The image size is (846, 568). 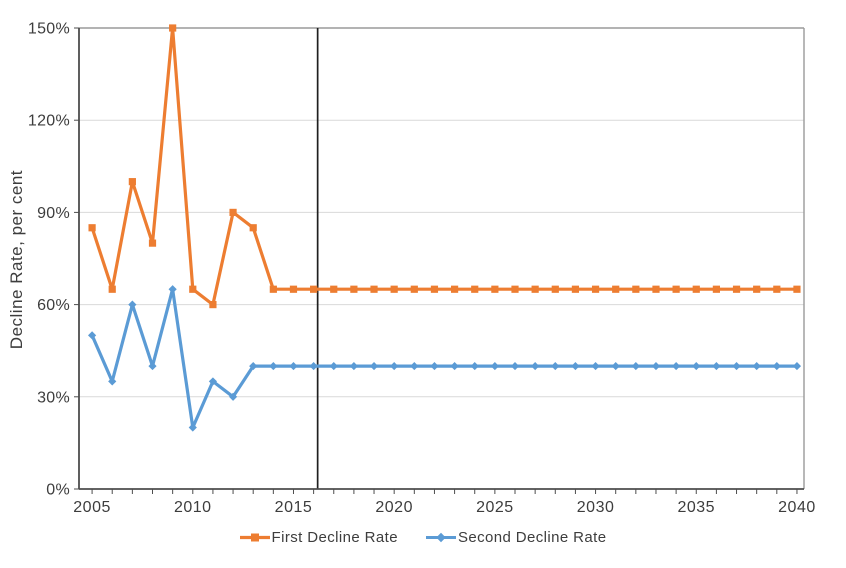 I want to click on y-axis-ticks: 0% 30% 60% 90% 120% 150%, so click(x=53, y=260).